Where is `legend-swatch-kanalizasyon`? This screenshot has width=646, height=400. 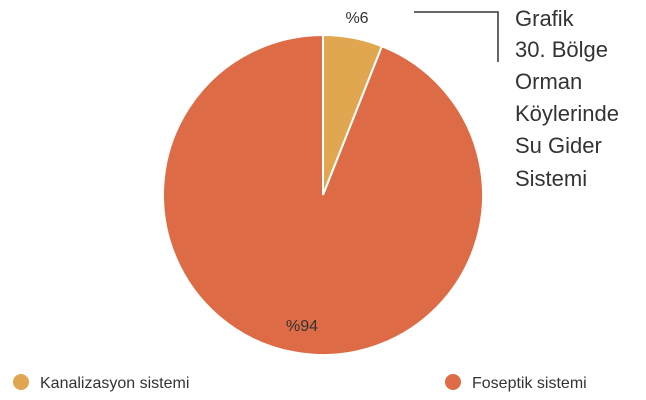 legend-swatch-kanalizasyon is located at coordinates (21, 382).